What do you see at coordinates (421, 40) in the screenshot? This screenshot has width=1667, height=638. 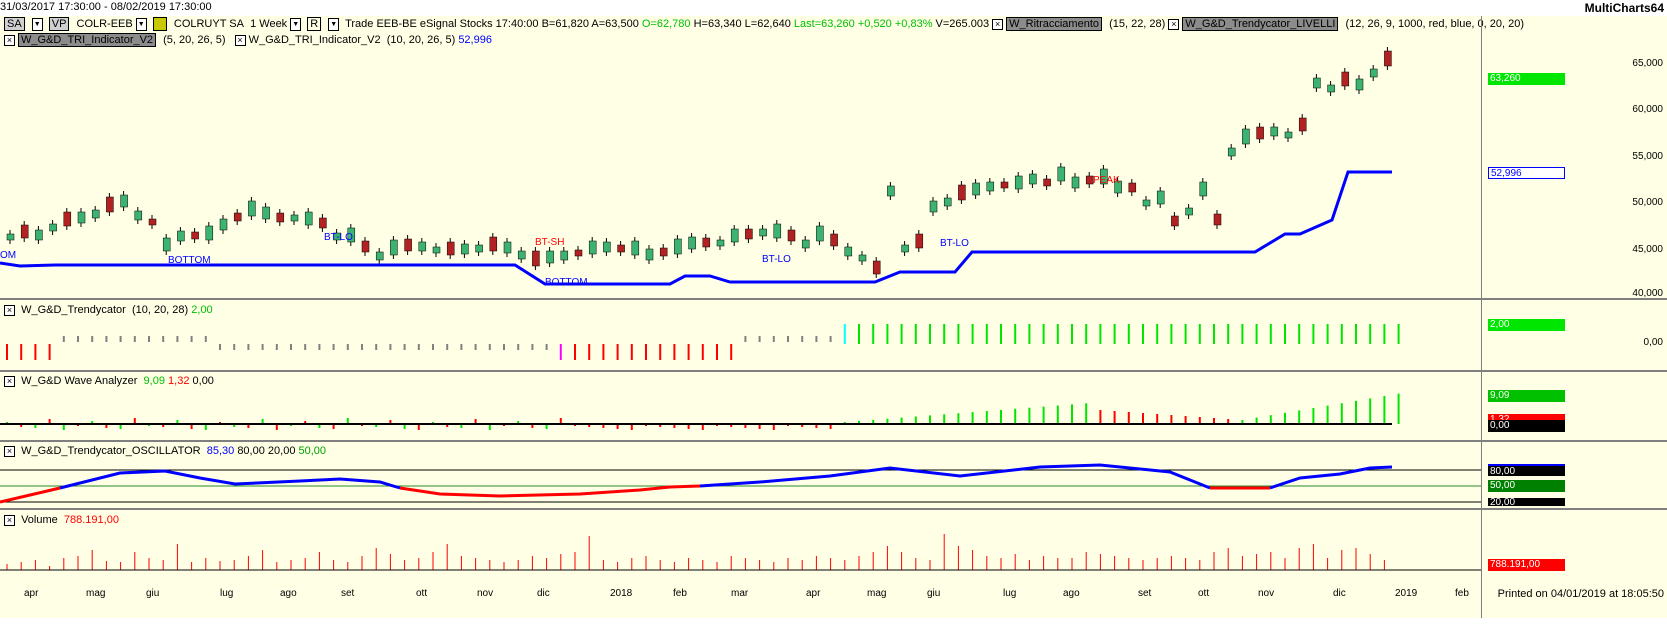 I see `indicator-4-params: (10, 20, 26, 5)` at bounding box center [421, 40].